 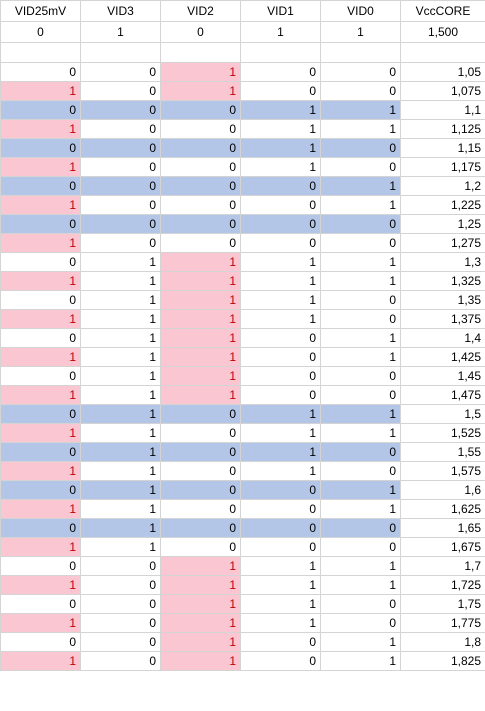 What do you see at coordinates (442, 471) in the screenshot?
I see `cell-vcccore: 1,575` at bounding box center [442, 471].